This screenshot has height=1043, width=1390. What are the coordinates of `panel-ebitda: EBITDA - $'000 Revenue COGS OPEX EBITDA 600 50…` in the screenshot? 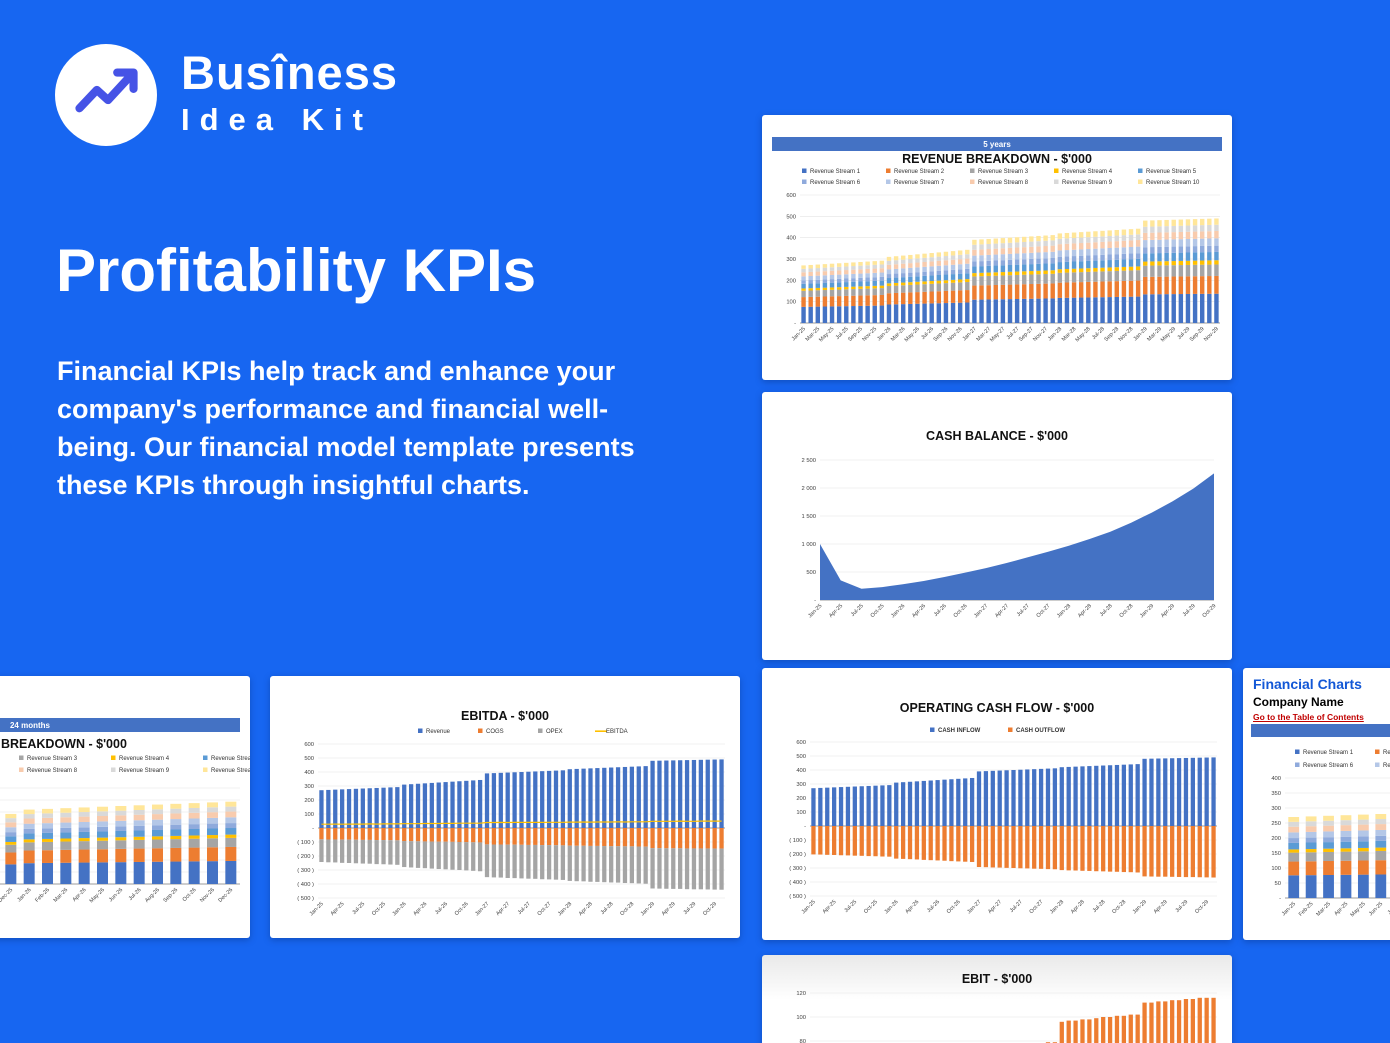 It's located at (505, 807).